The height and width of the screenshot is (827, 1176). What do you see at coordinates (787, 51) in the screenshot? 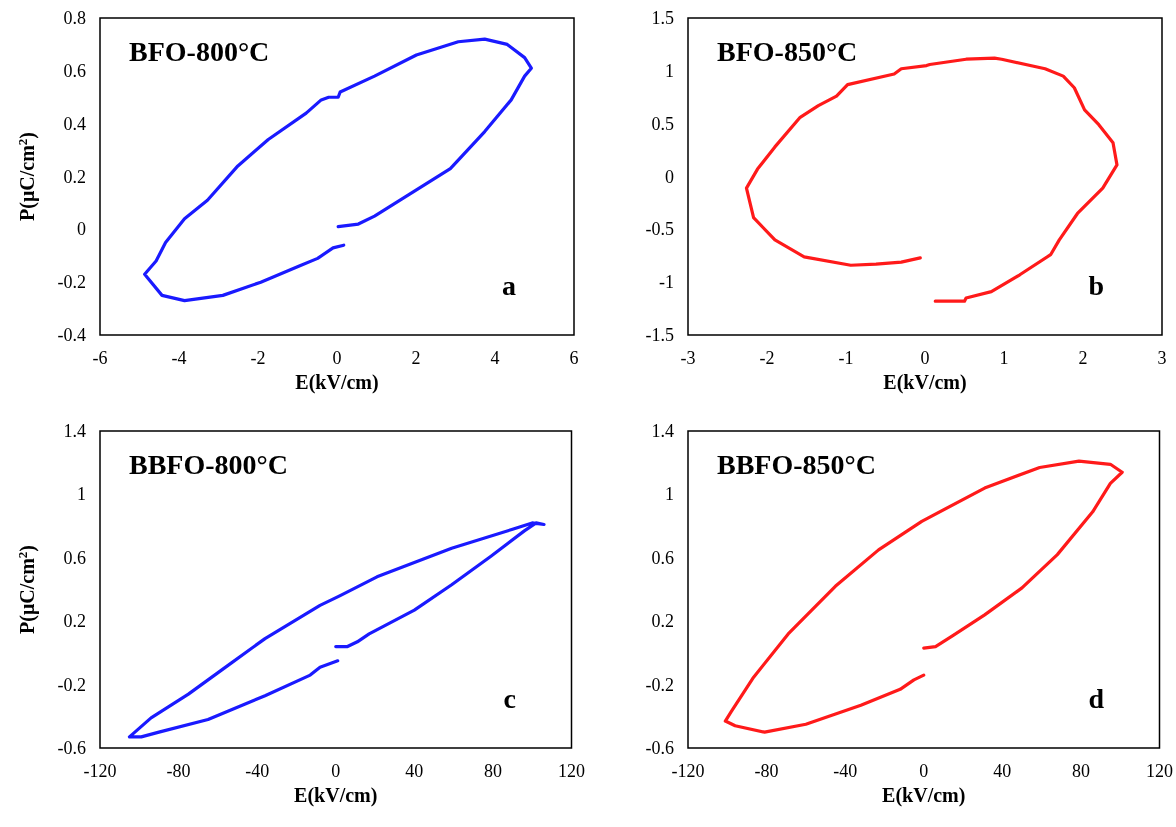
I see `text: BFO-850°C` at bounding box center [787, 51].